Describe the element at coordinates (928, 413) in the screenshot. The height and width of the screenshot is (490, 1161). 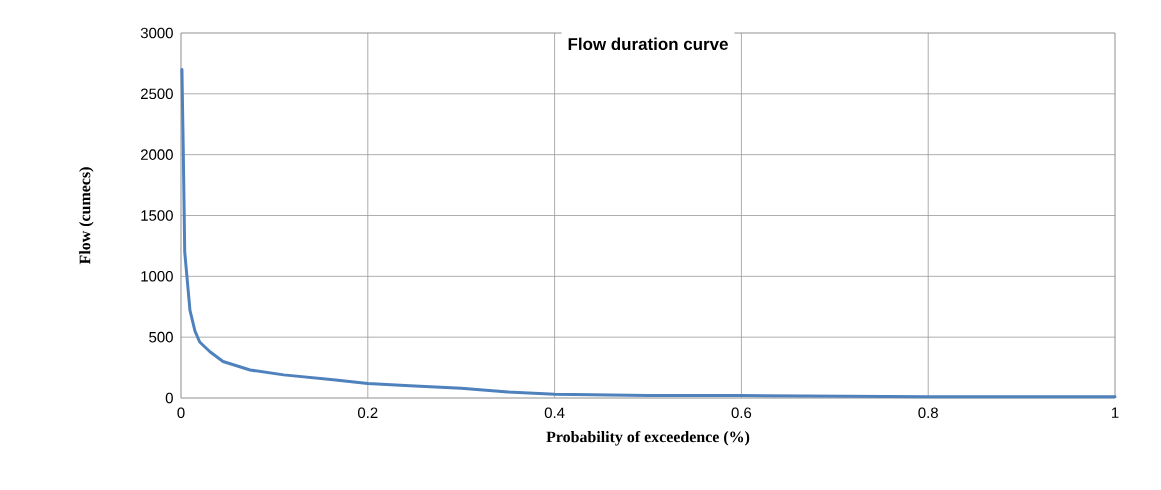
I see `x-tick-label: 0.8` at that location.